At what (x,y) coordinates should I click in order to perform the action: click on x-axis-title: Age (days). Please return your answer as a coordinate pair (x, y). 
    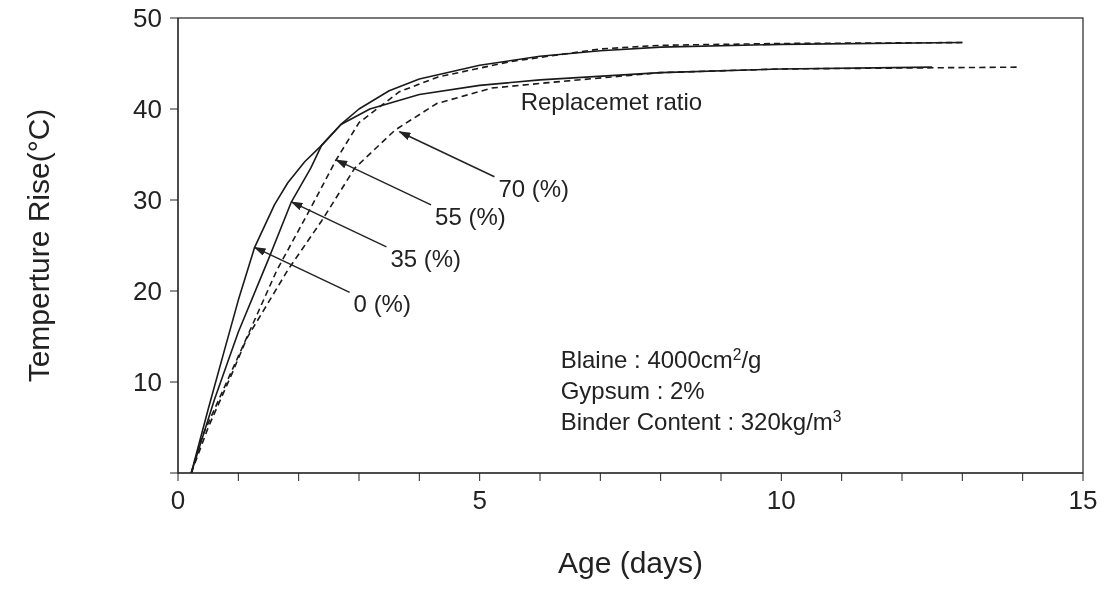
    Looking at the image, I should click on (630, 562).